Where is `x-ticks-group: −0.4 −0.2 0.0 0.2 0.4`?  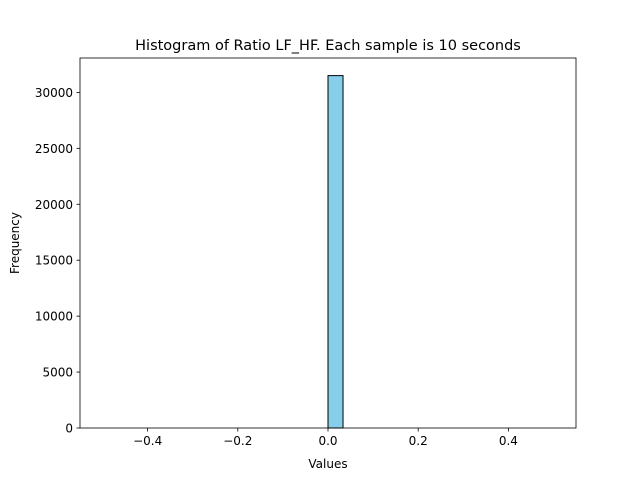
x-ticks-group: −0.4 −0.2 0.0 0.2 0.4 is located at coordinates (325, 438).